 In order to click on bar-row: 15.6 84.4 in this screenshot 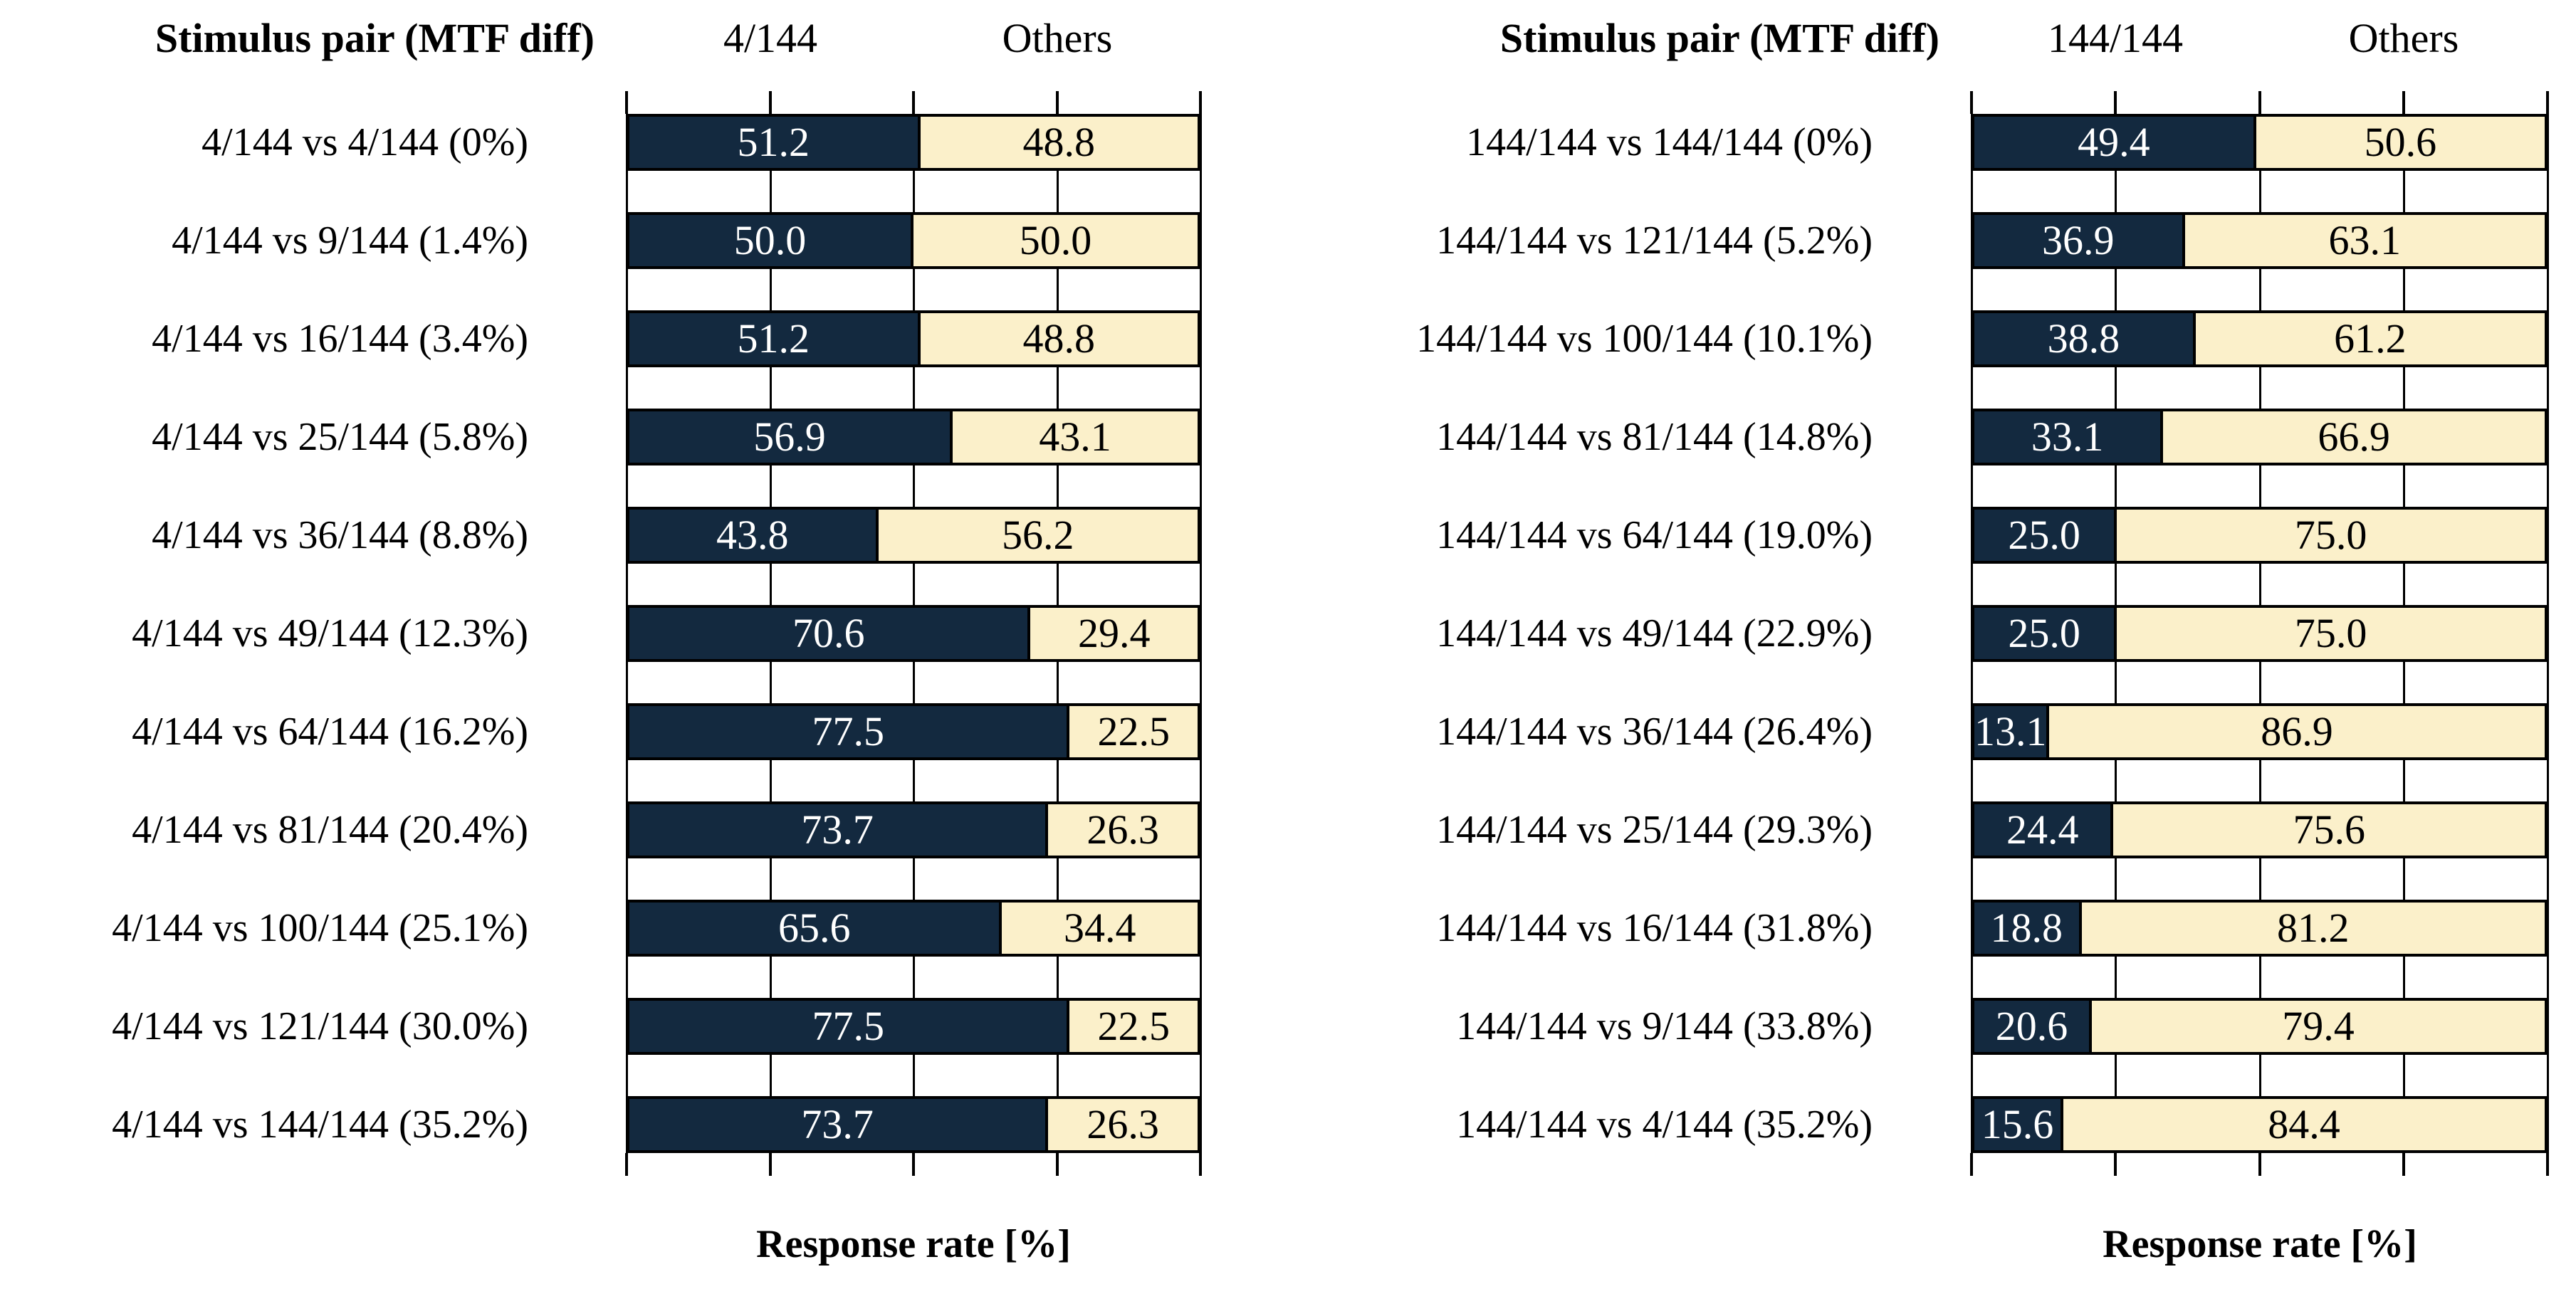, I will do `click(2260, 1124)`.